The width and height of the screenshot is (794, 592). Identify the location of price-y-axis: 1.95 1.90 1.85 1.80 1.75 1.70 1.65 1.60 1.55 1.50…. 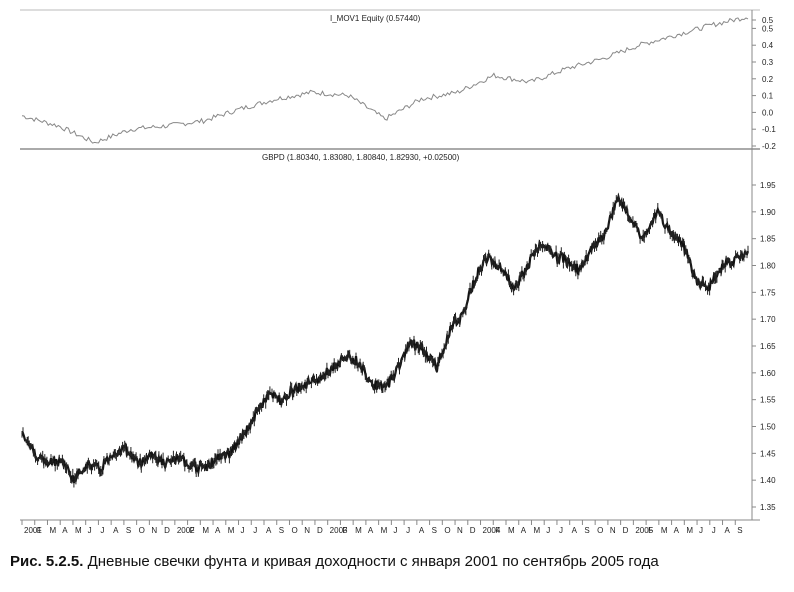
(764, 346).